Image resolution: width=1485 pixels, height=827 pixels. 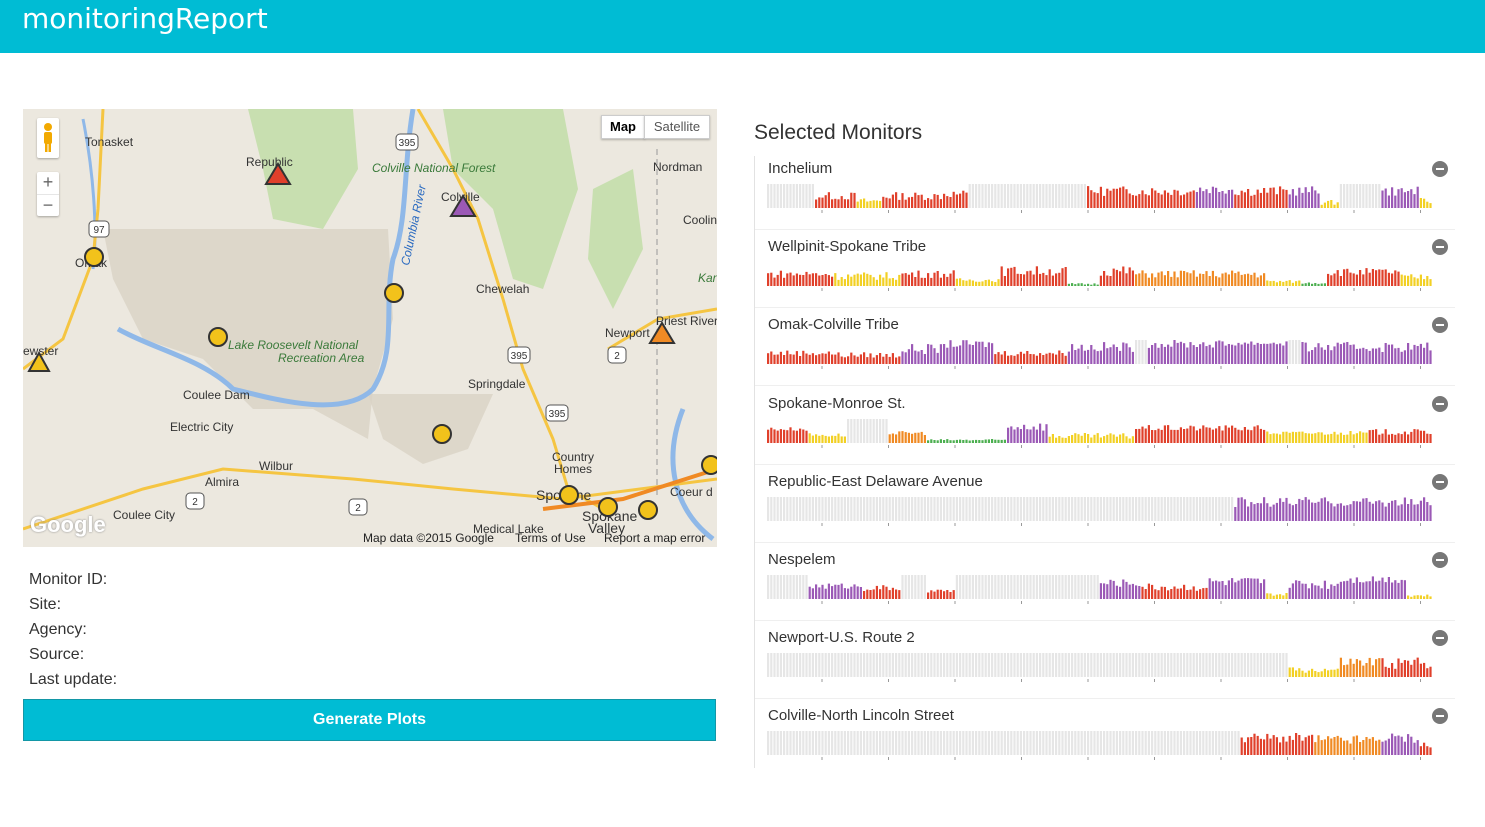 I want to click on route-shield: 395, so click(x=557, y=414).